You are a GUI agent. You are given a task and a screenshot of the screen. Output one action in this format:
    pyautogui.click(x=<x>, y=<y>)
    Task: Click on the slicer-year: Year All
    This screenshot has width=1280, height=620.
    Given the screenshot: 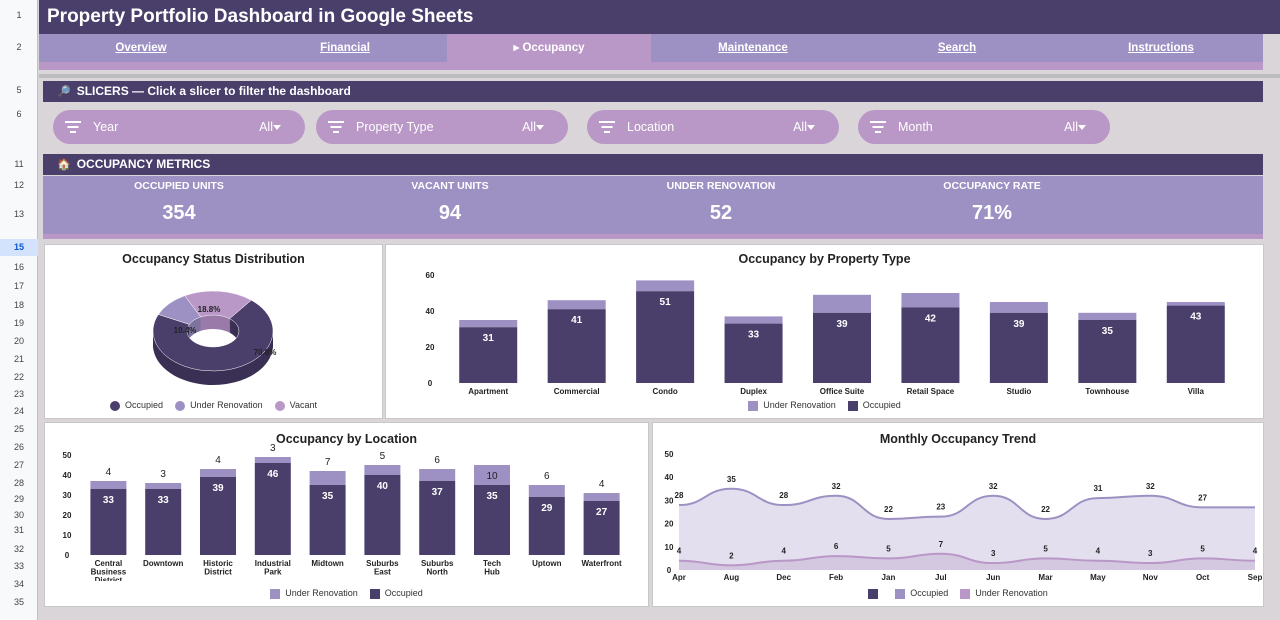 What is the action you would take?
    pyautogui.click(x=179, y=127)
    